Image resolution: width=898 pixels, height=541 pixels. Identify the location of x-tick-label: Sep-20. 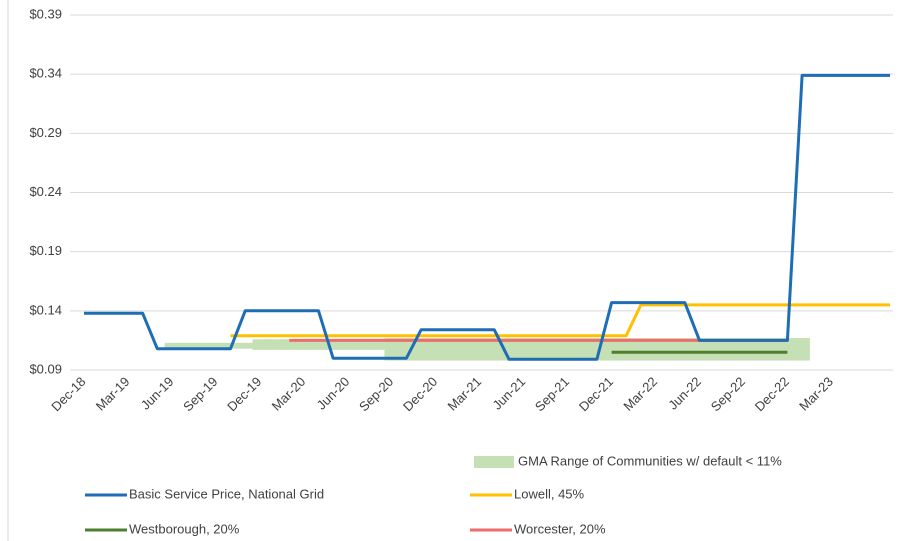
(376, 394).